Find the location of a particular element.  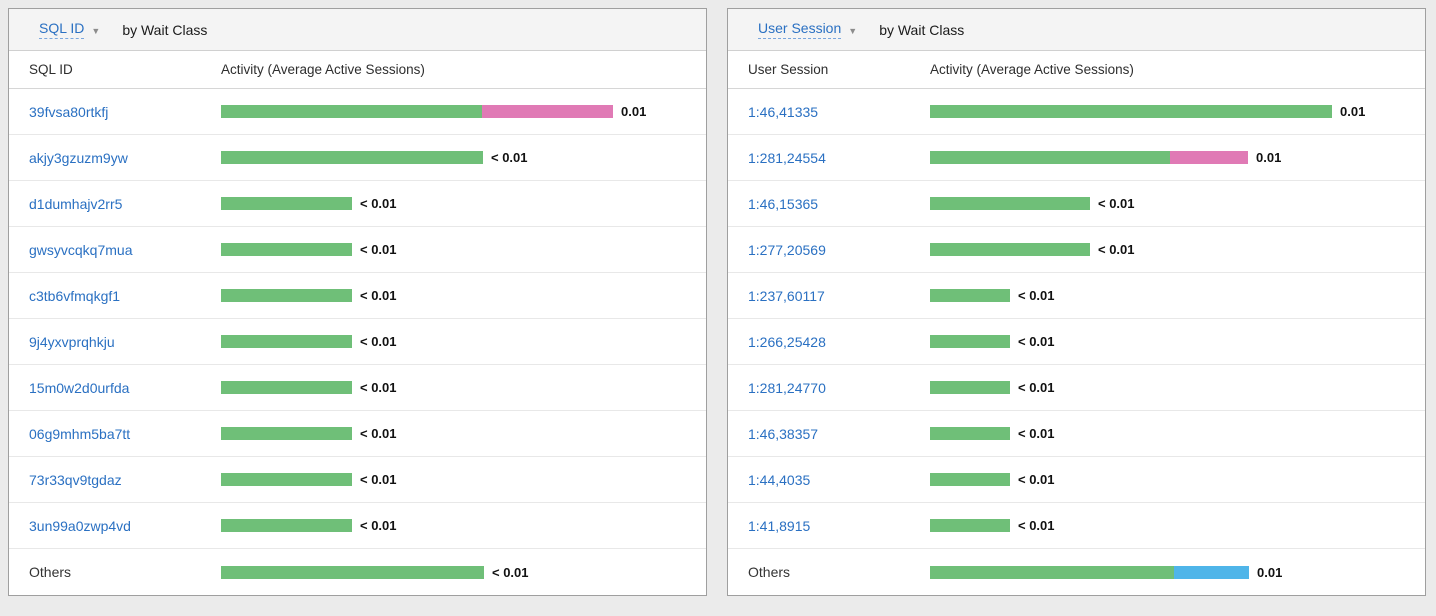

row-id-link: 15m0w2d0urfda is located at coordinates (79, 387).